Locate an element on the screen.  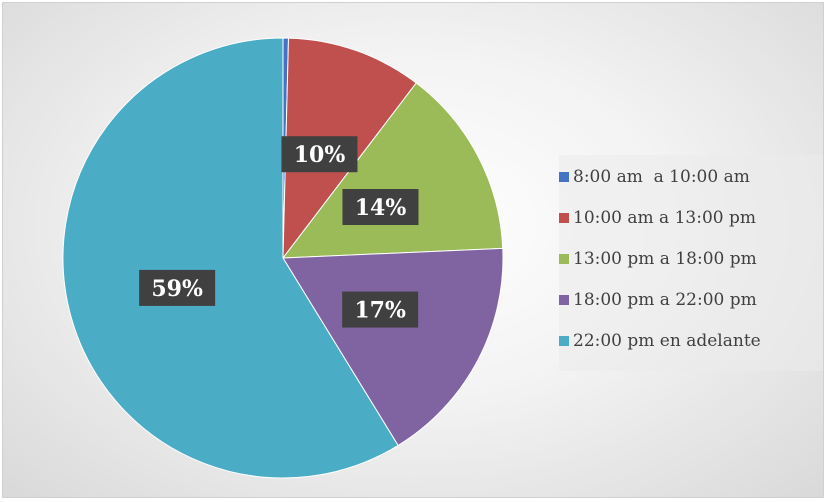
legend-label: 18:00 pm a 22:00 pm is located at coordinates (665, 300).